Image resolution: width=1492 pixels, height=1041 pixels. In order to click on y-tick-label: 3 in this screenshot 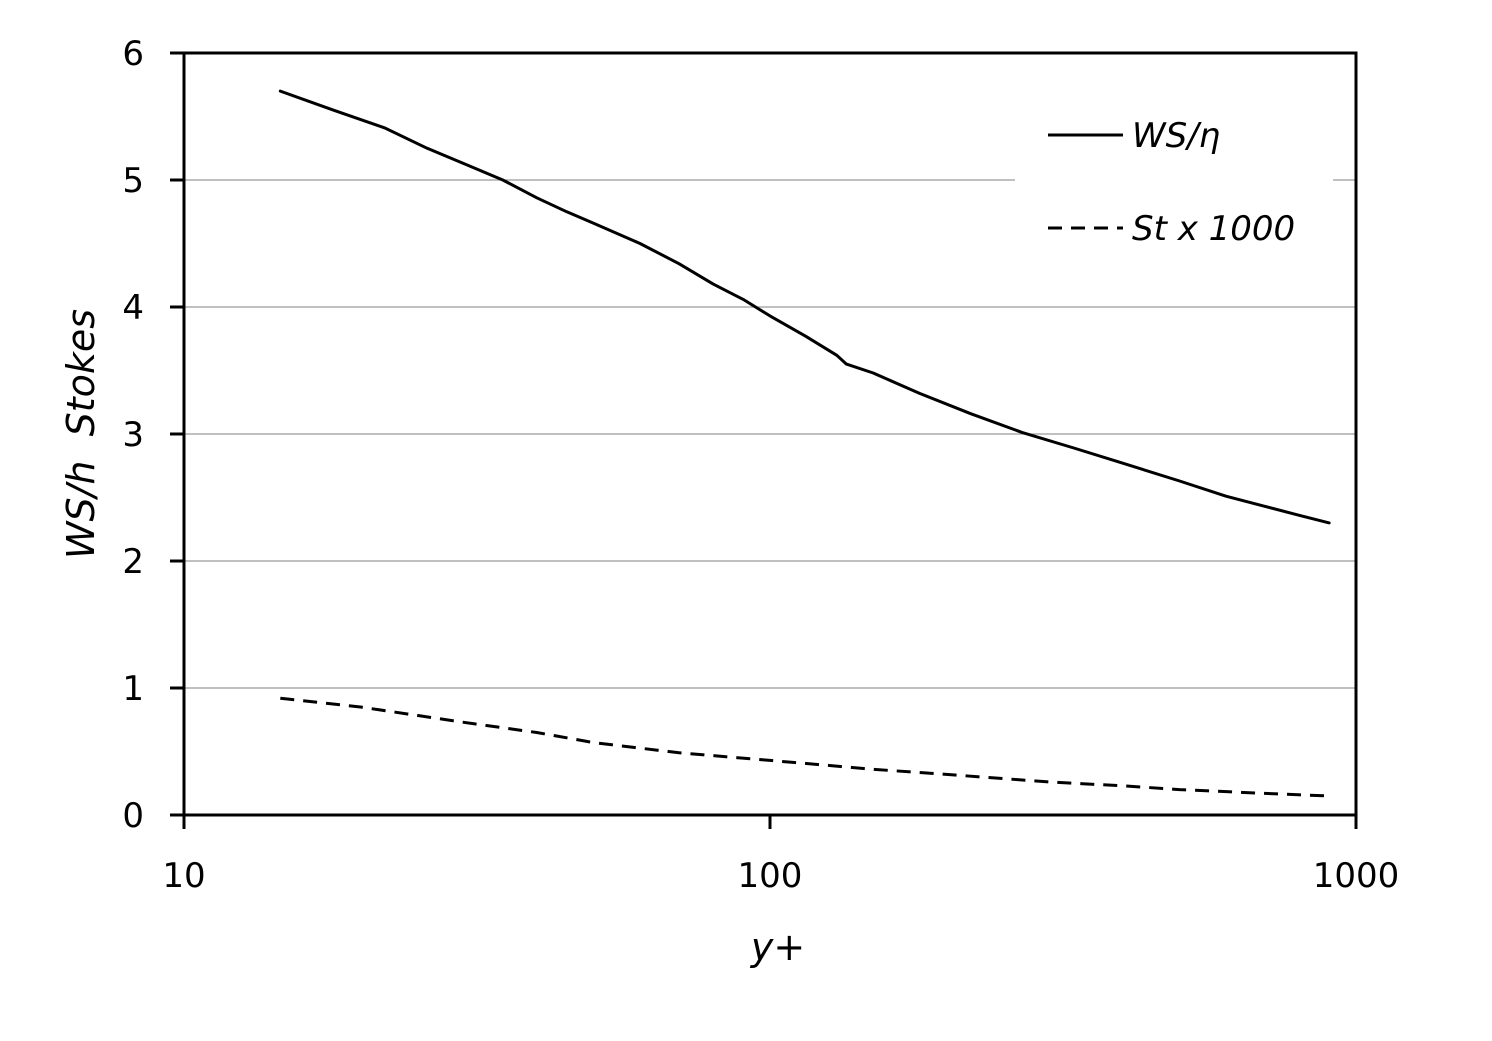, I will do `click(133, 435)`.